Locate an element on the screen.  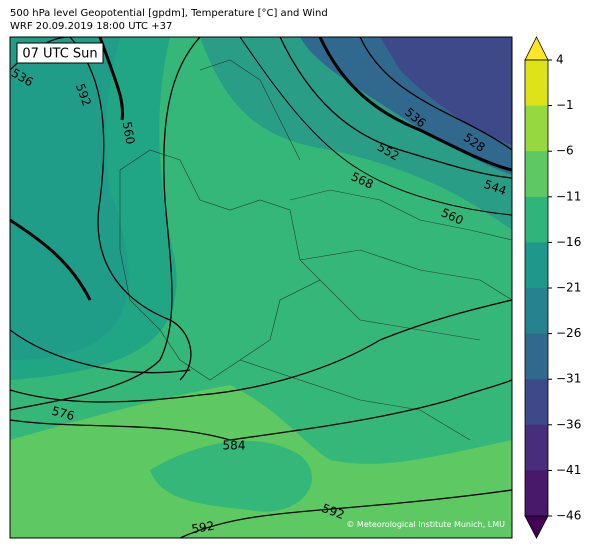
colorbar-over is located at coordinates (536, 48).